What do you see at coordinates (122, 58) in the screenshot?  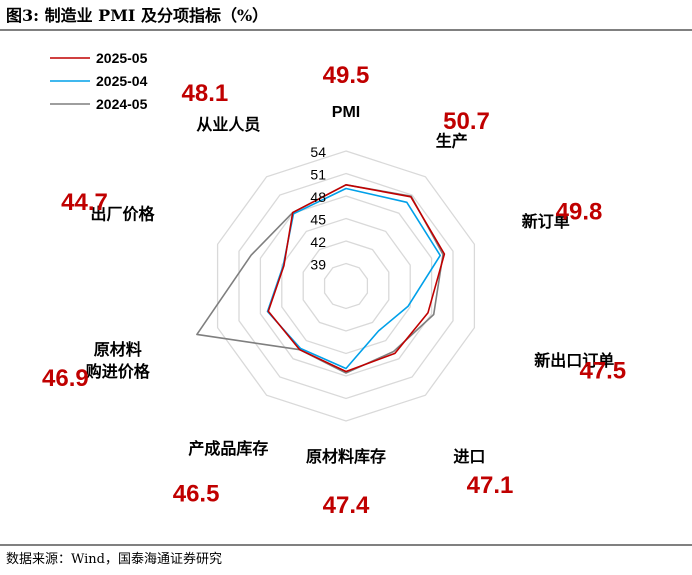 I see `legend-label: 2025-05` at bounding box center [122, 58].